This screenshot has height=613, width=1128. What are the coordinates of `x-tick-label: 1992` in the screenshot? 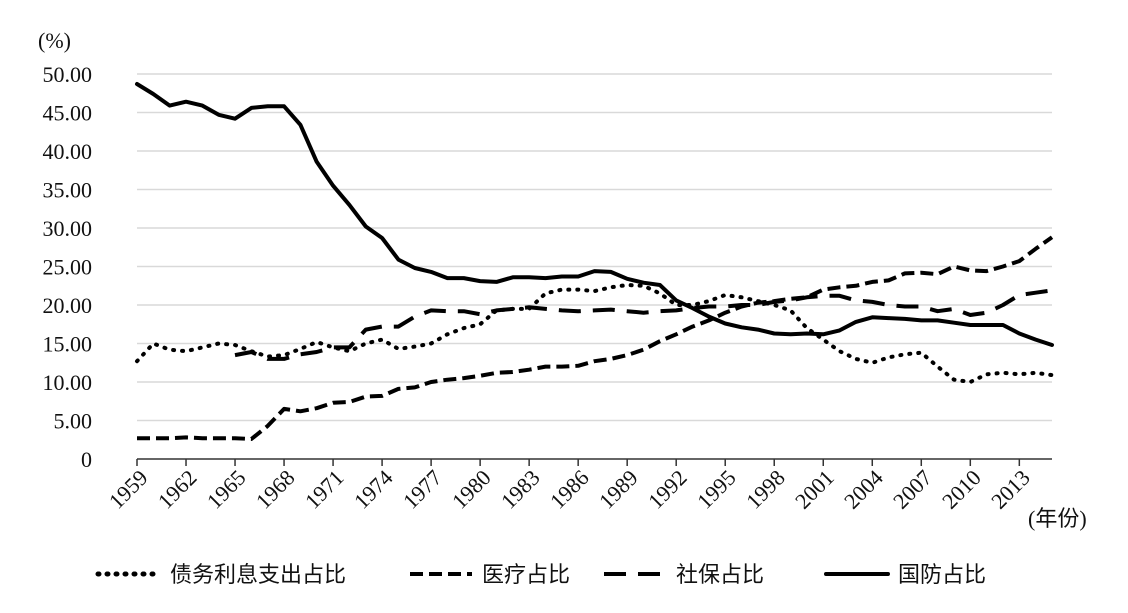 It's located at (667, 489).